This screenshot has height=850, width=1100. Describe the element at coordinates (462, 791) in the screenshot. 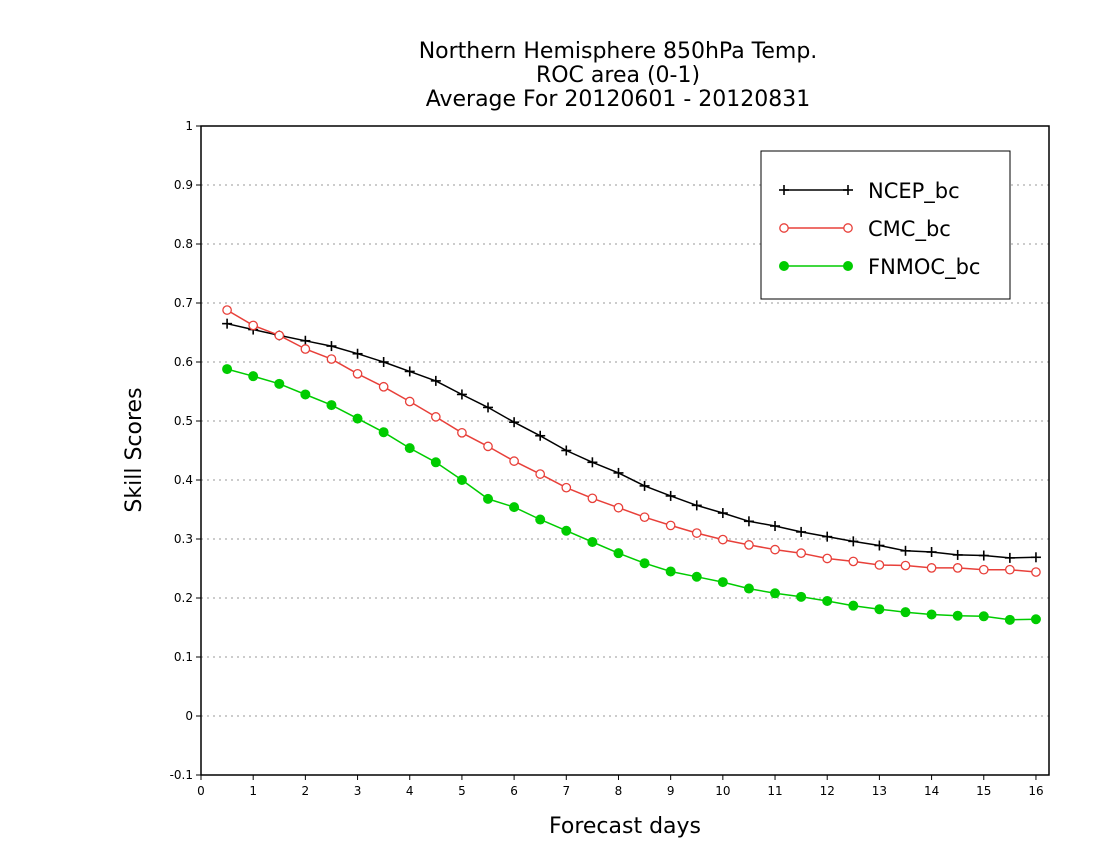

I see `x-tick-label: 5` at that location.